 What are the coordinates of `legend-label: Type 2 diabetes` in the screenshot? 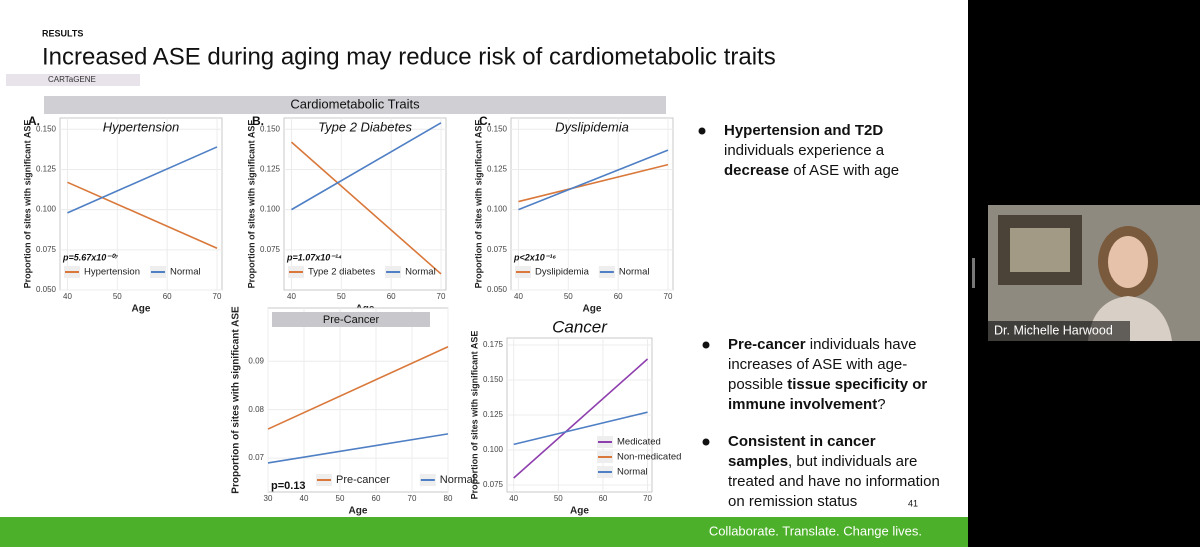 It's located at (341, 272).